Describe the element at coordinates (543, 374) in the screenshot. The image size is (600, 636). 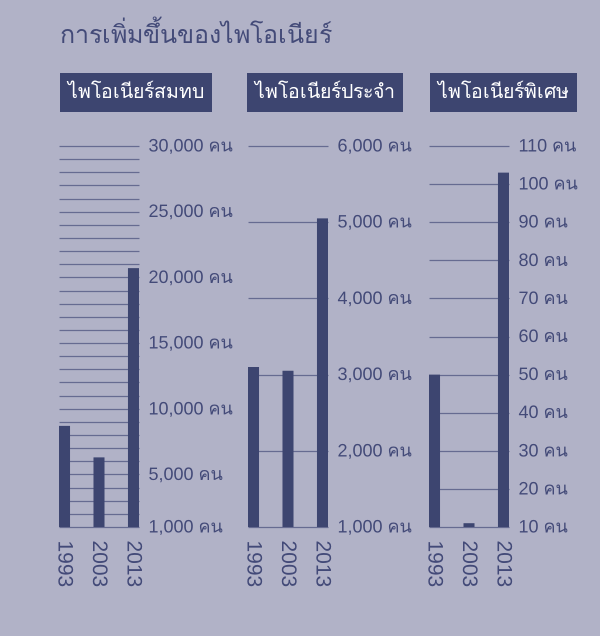
I see `y-tick-label: 50 คน` at that location.